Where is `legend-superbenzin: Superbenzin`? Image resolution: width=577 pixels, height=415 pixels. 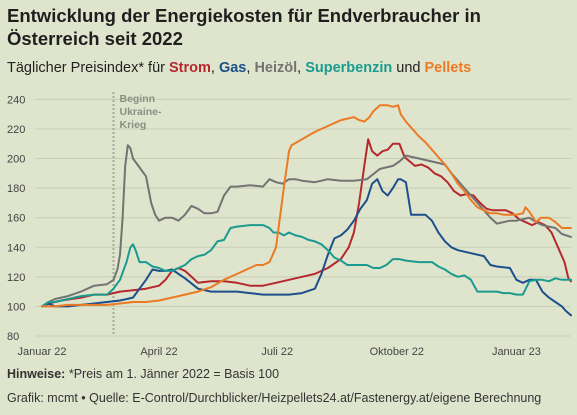
legend-superbenzin: Superbenzin is located at coordinates (349, 68).